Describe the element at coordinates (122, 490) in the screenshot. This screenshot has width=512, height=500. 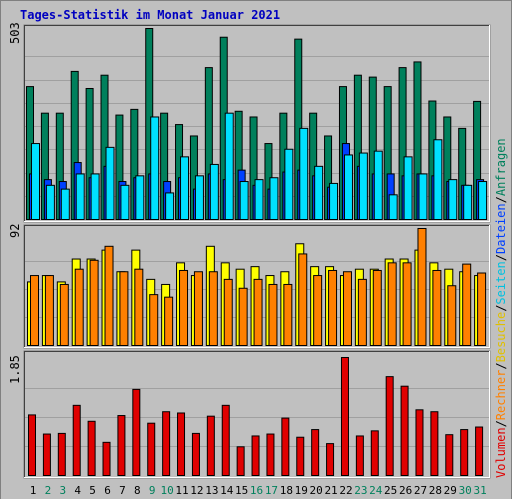
I see `x-tick-label: 7` at that location.